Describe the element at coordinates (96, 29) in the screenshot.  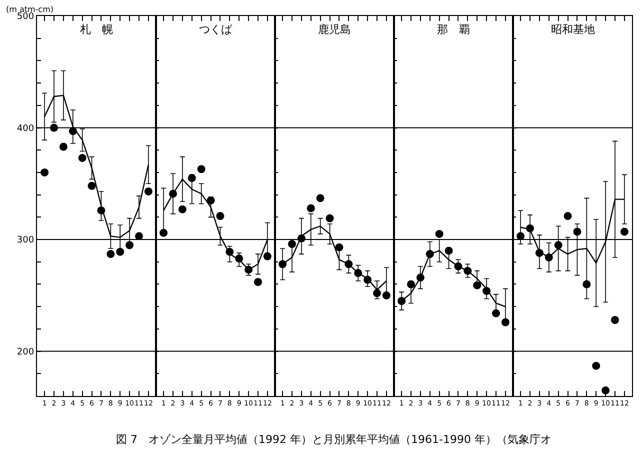
I see `text: 札 幌` at that location.